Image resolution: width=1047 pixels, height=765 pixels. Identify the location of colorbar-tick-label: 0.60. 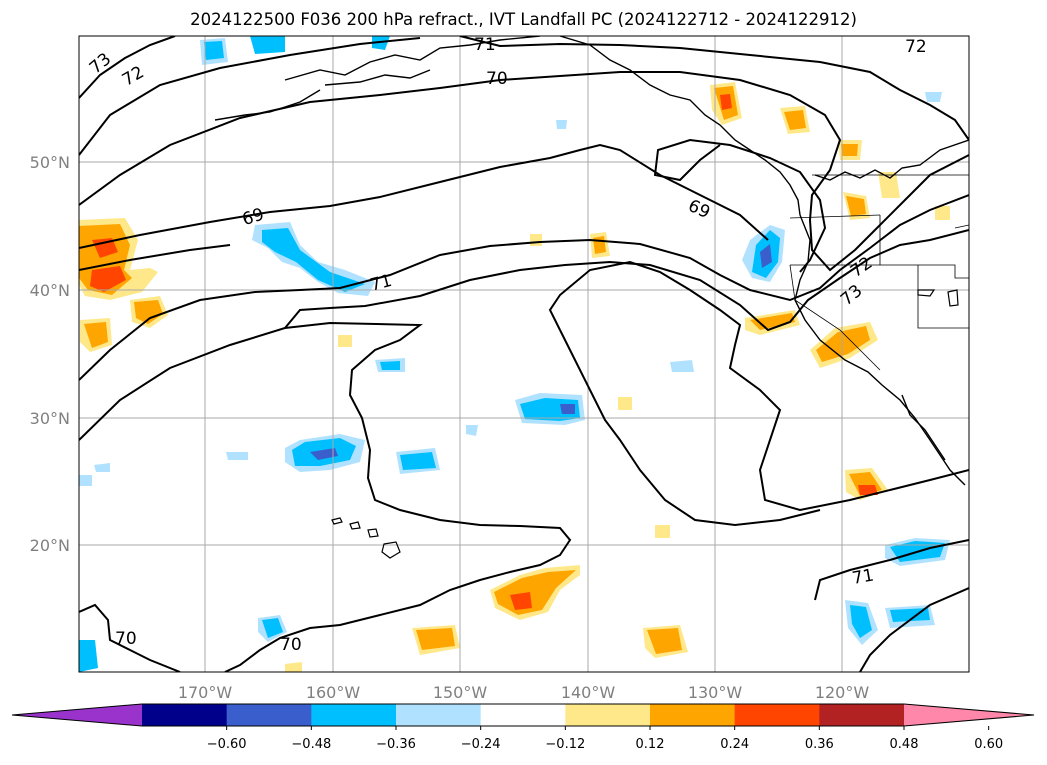
(988, 744).